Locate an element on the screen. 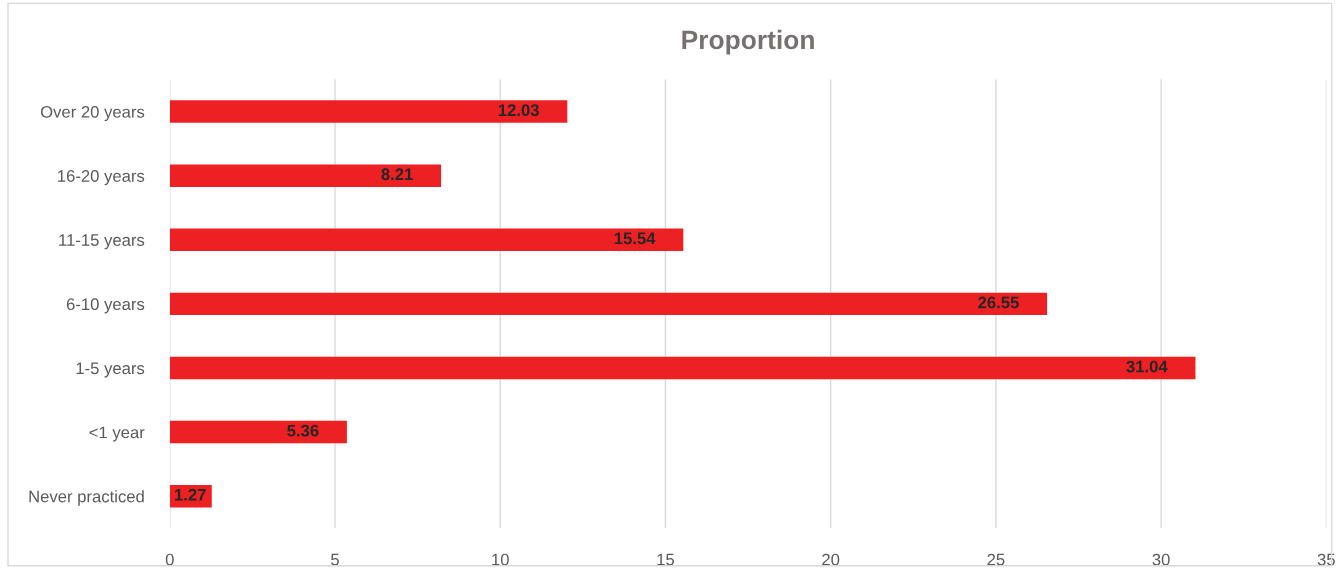 The width and height of the screenshot is (1337, 568). x-tick-label: 10 is located at coordinates (500, 559).